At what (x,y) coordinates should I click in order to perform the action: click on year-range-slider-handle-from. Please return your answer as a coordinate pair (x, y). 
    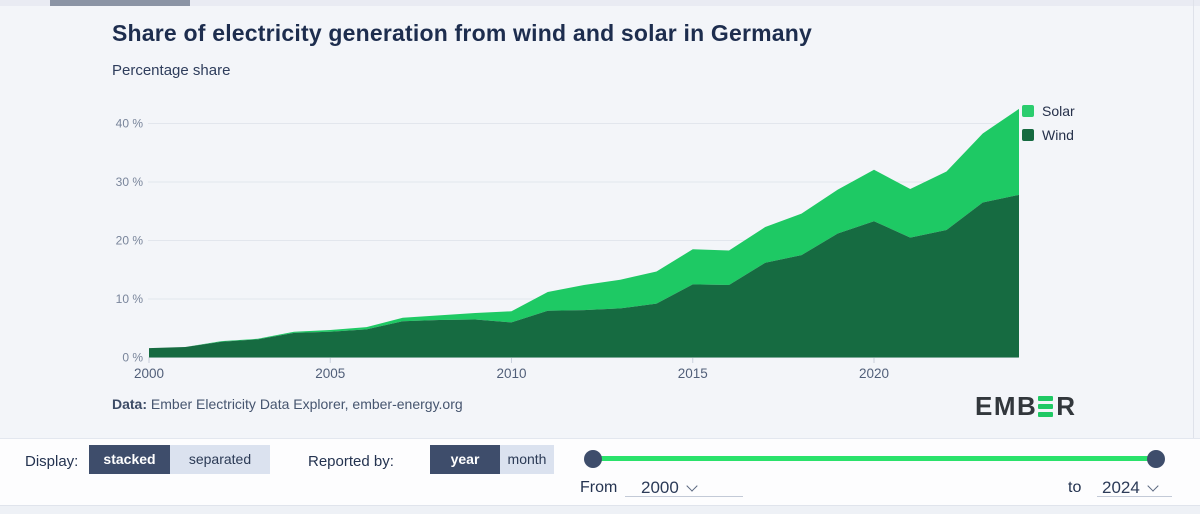
    Looking at the image, I should click on (593, 459).